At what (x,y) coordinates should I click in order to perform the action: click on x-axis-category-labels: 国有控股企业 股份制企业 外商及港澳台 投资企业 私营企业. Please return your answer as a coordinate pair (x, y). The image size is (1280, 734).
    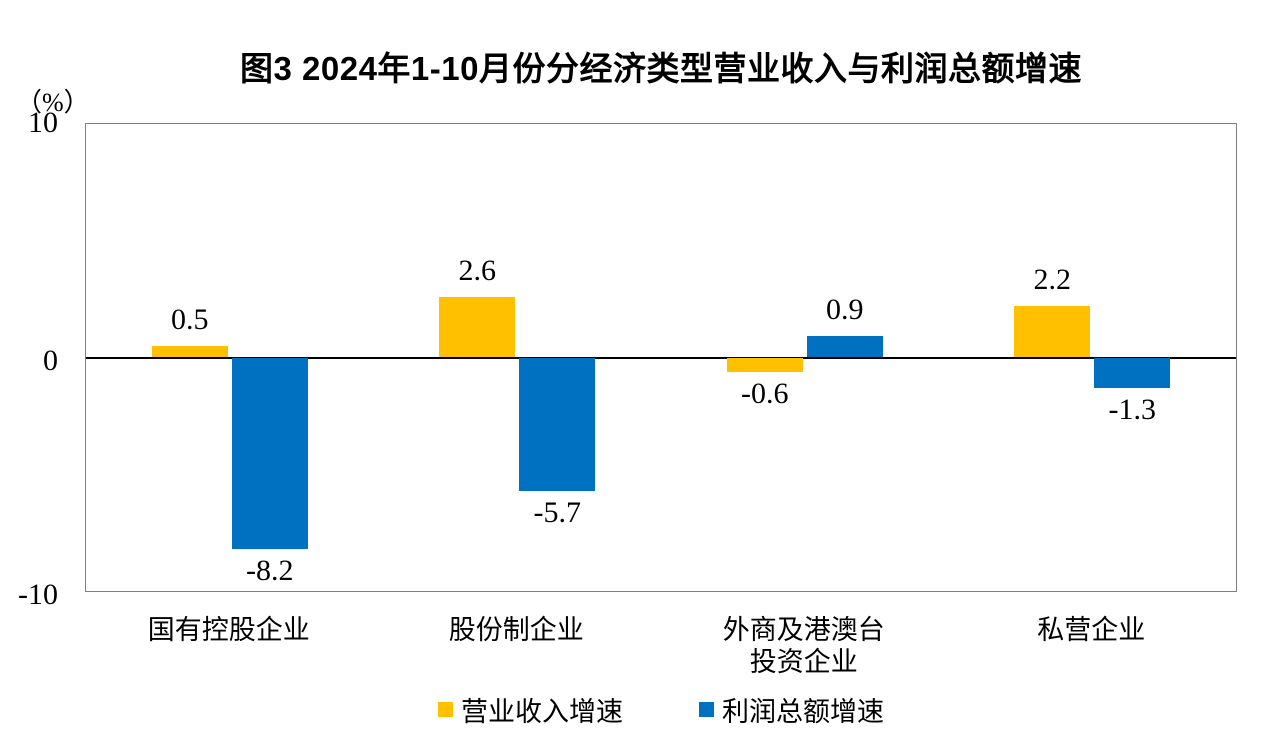
    Looking at the image, I should click on (661, 650).